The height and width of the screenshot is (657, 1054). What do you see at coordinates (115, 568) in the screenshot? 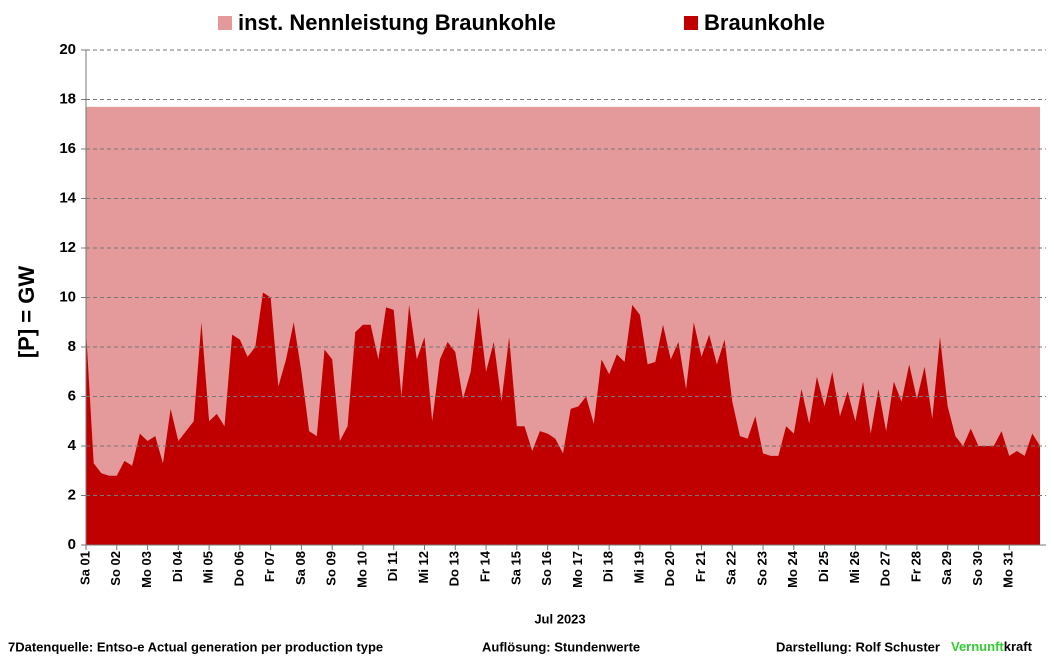
I see `x-tick-label: So 02` at bounding box center [115, 568].